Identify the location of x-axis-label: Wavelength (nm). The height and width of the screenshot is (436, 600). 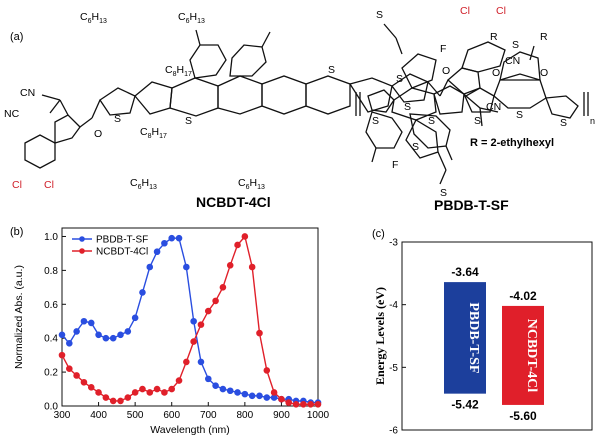
(190, 430).